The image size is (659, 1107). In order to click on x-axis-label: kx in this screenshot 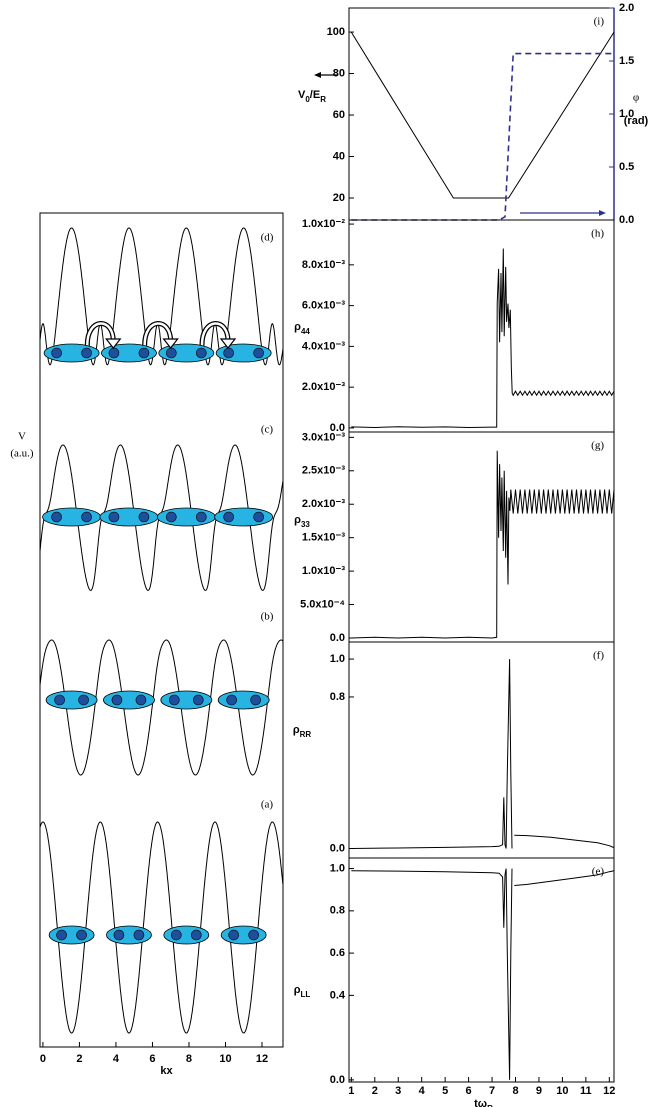, I will do `click(166, 1071)`.